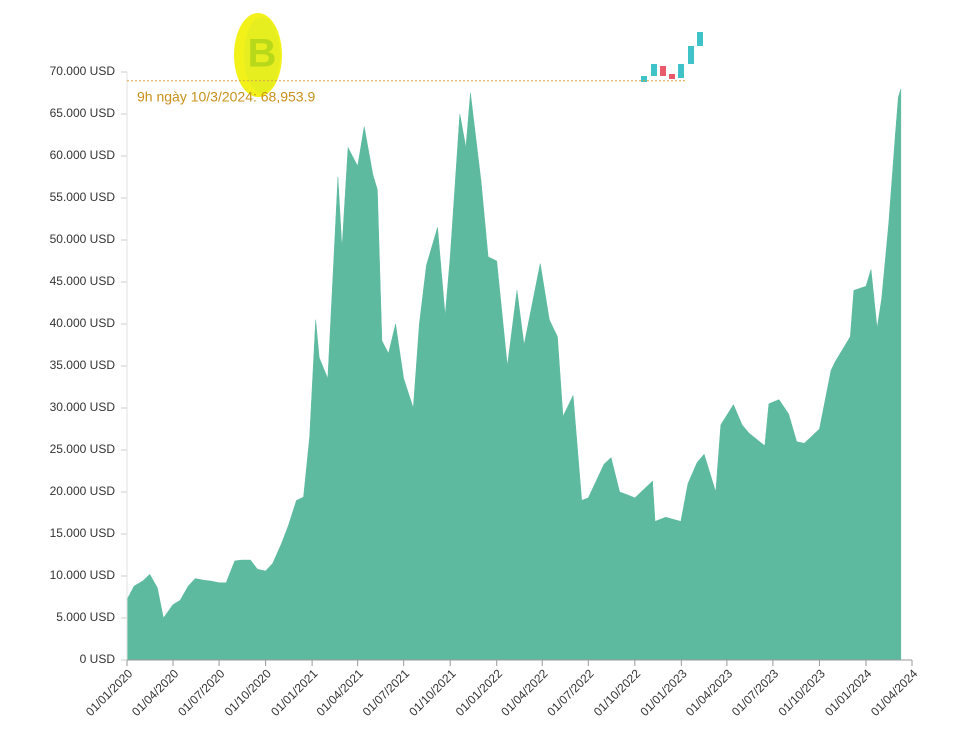 This screenshot has width=958, height=740. What do you see at coordinates (83, 533) in the screenshot?
I see `y-tick-label: 15.000 USD` at bounding box center [83, 533].